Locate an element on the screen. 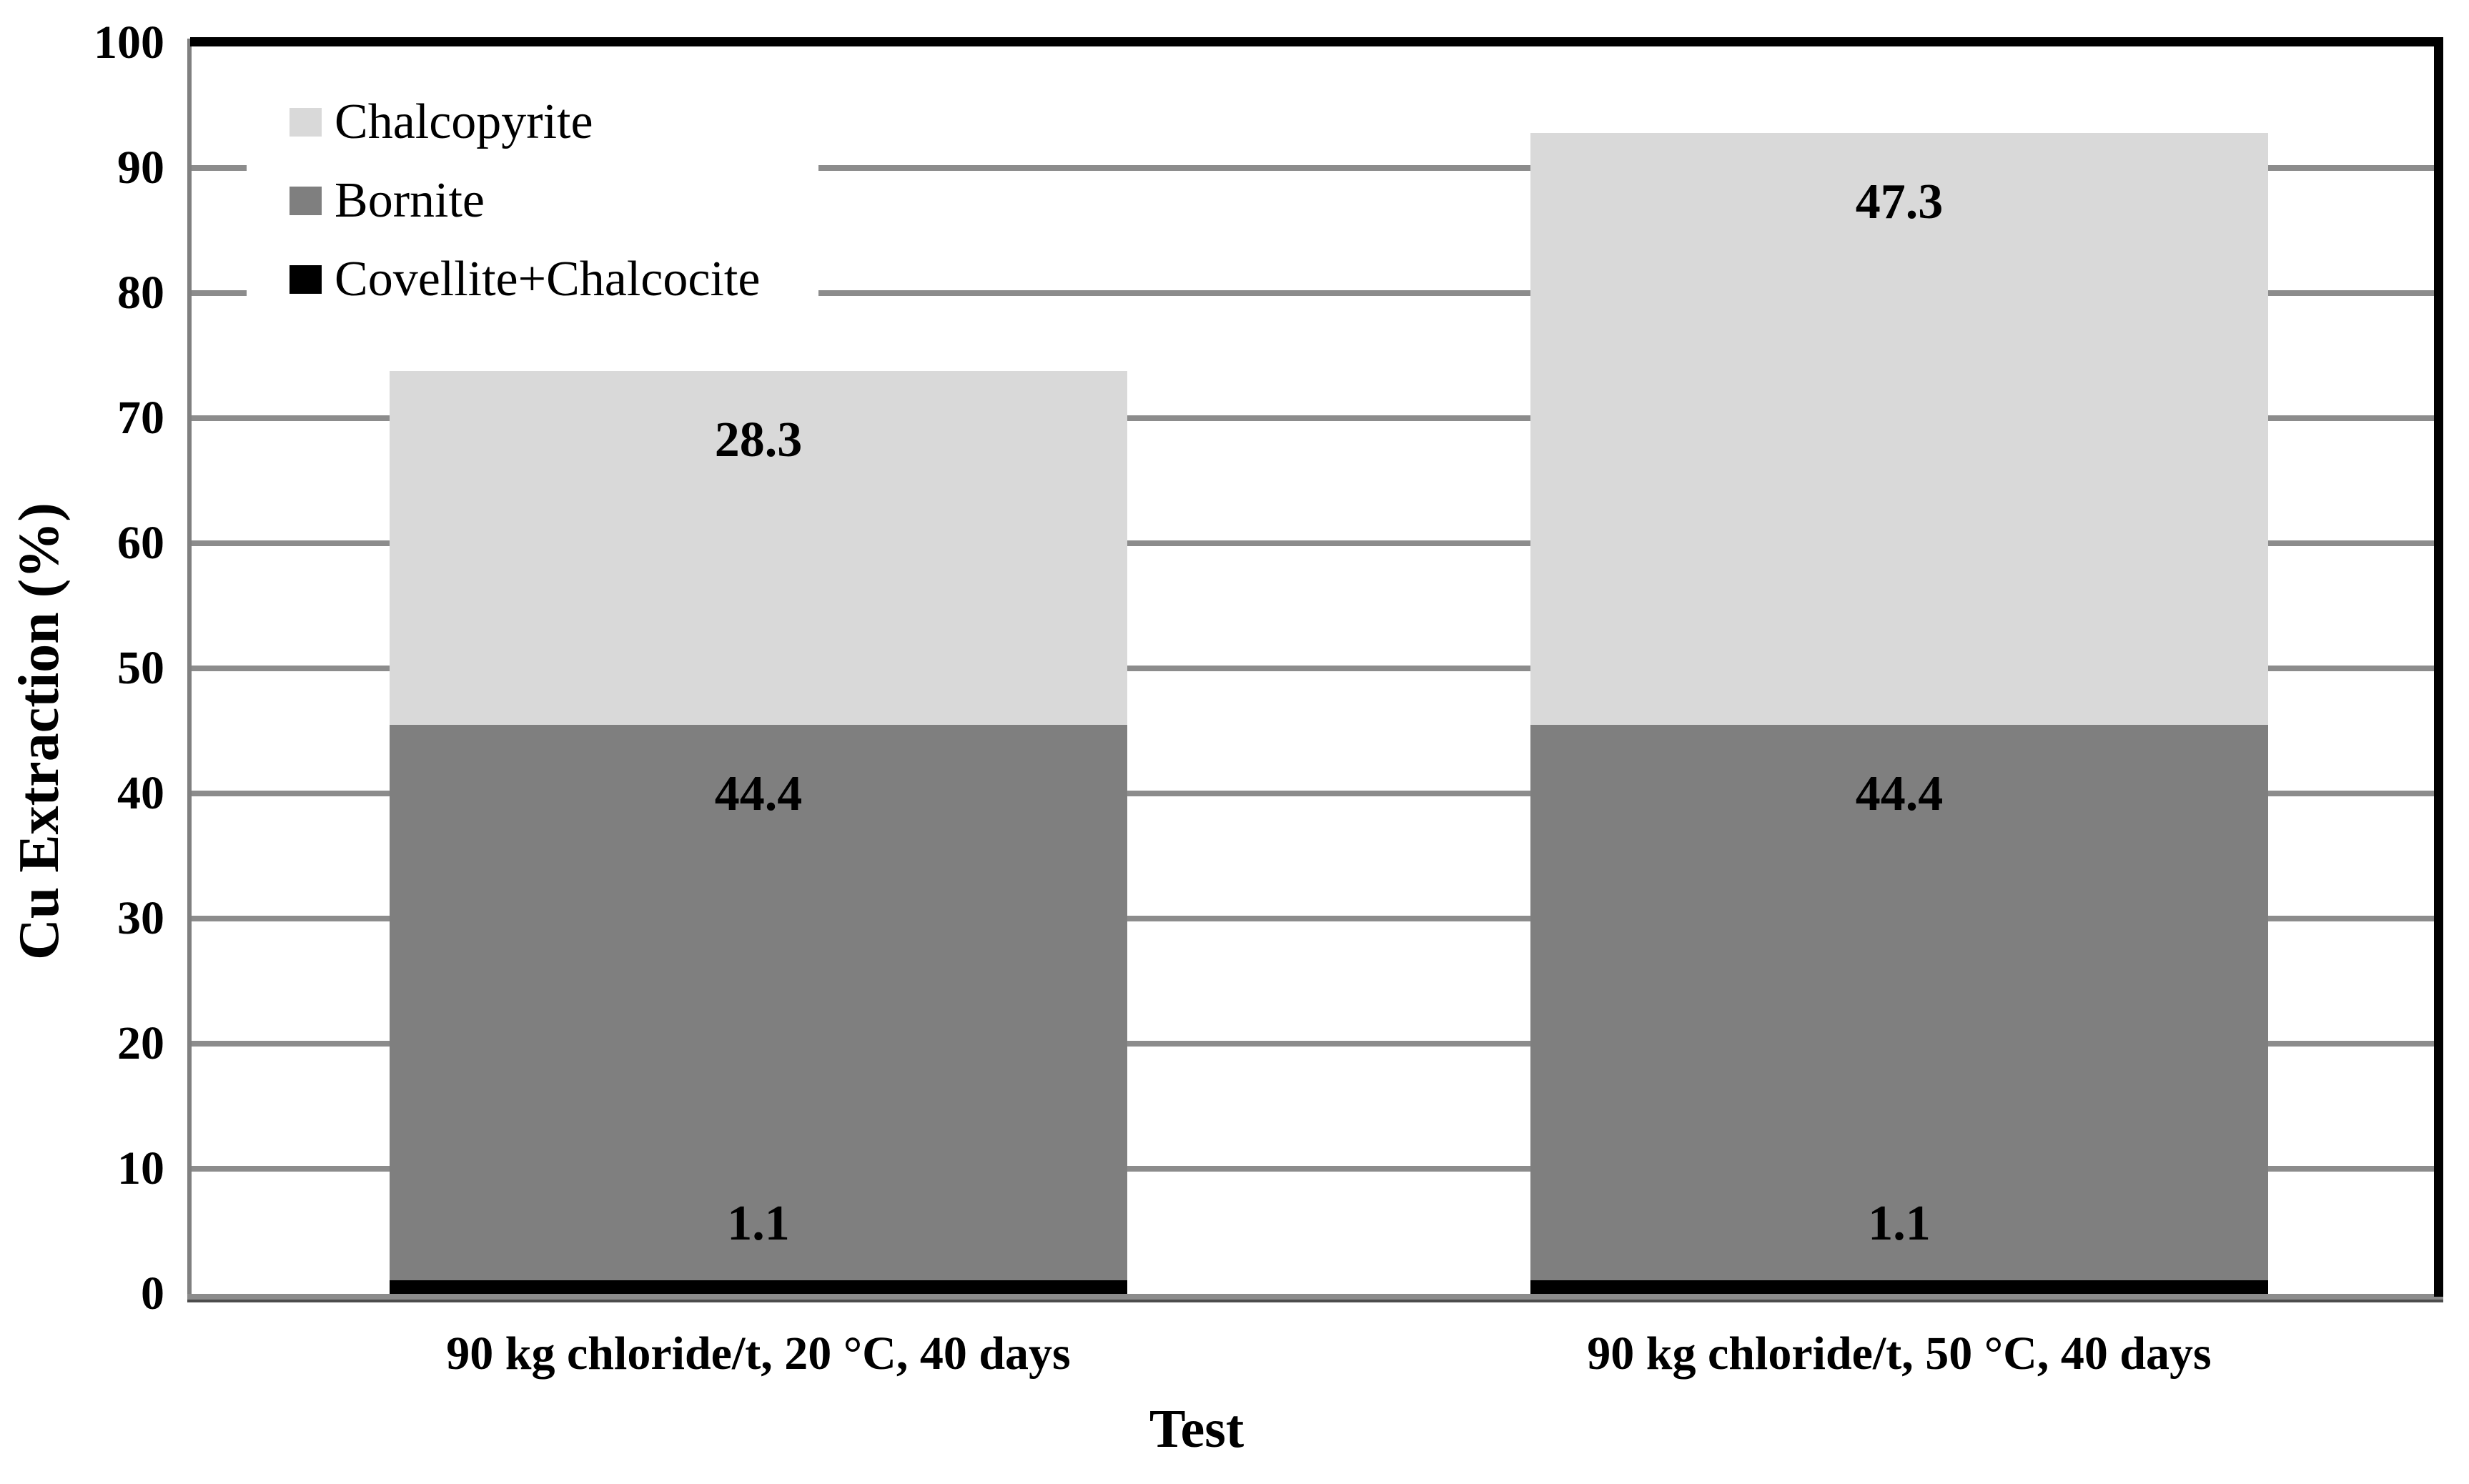  legend-item-label: Chalcopyrite is located at coordinates (464, 121).